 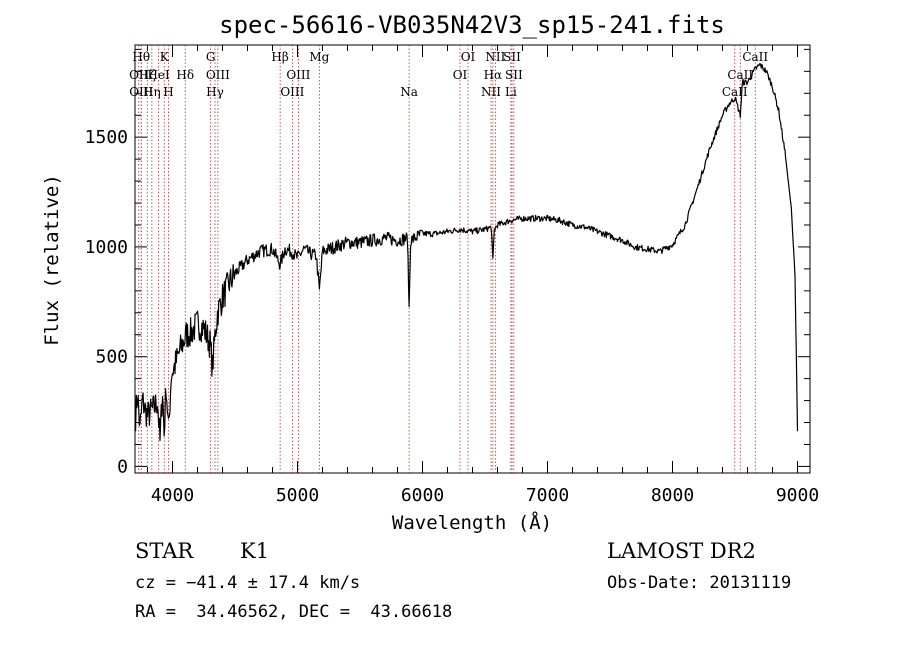 What do you see at coordinates (255, 551) in the screenshot?
I see `object-subclass: K1` at bounding box center [255, 551].